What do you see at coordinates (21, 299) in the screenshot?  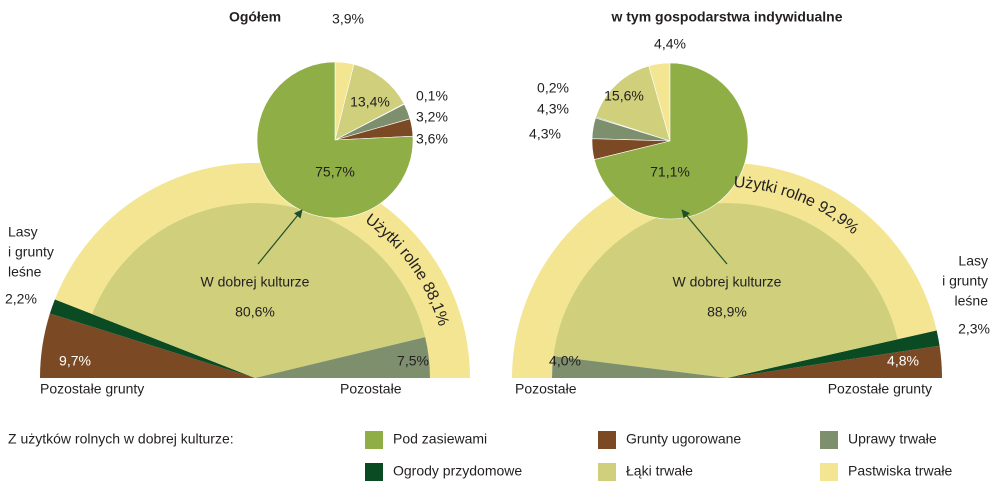 I see `segment-value: 2,2%` at bounding box center [21, 299].